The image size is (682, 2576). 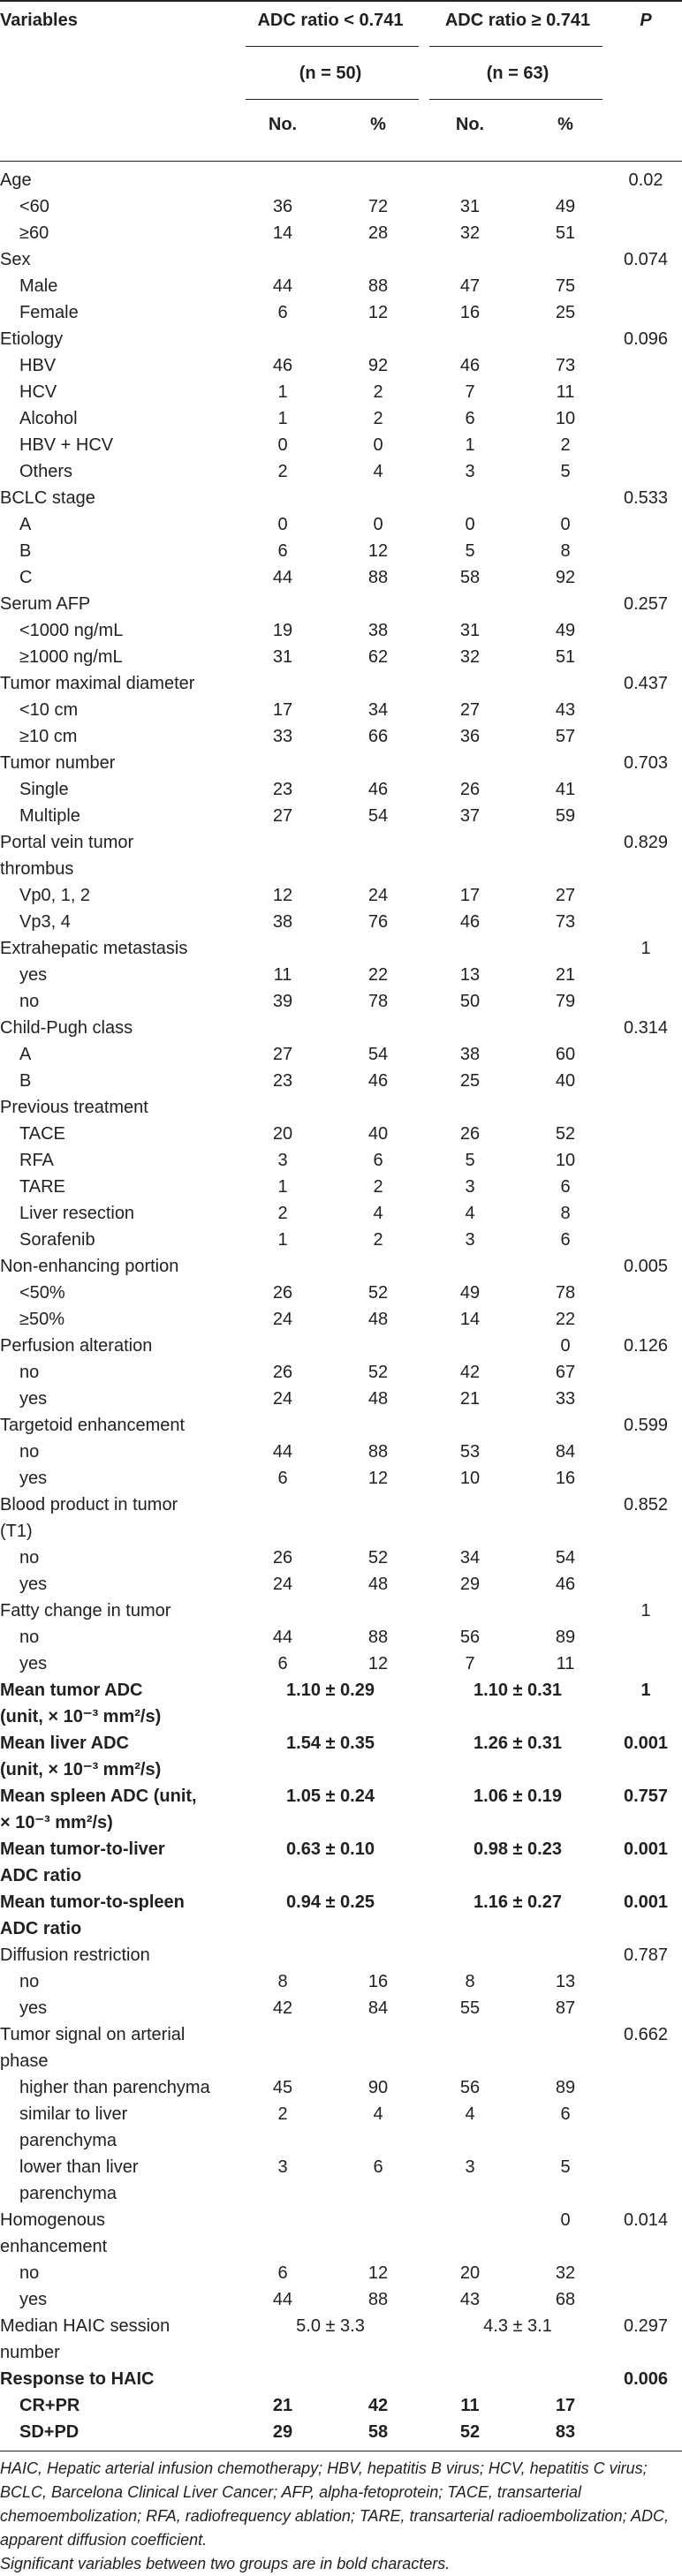 What do you see at coordinates (283, 524) in the screenshot?
I see `low-count: 0` at bounding box center [283, 524].